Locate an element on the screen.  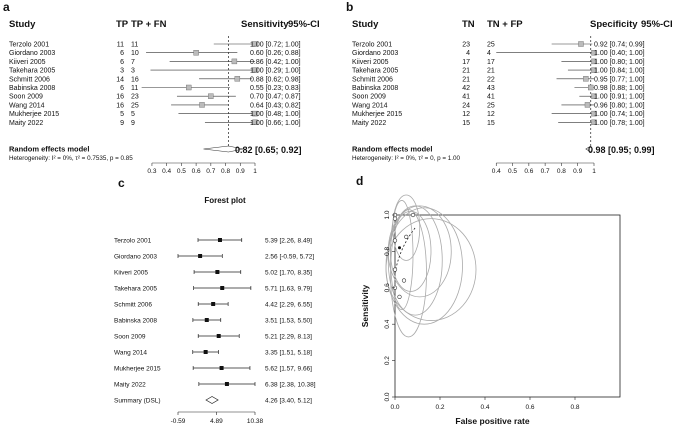
study-ci-text: 1.00 [0.48; 1.00] is located at coordinates (275, 114).